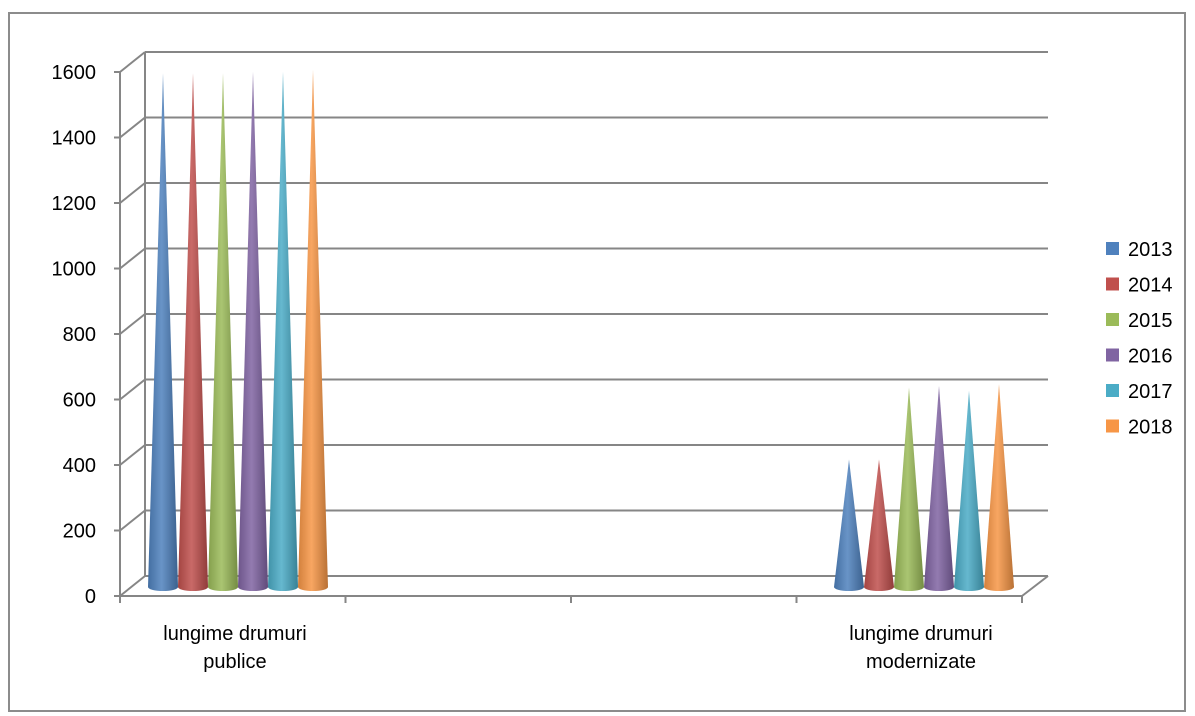  What do you see at coordinates (79, 401) in the screenshot?
I see `y-tick-label: 600` at bounding box center [79, 401].